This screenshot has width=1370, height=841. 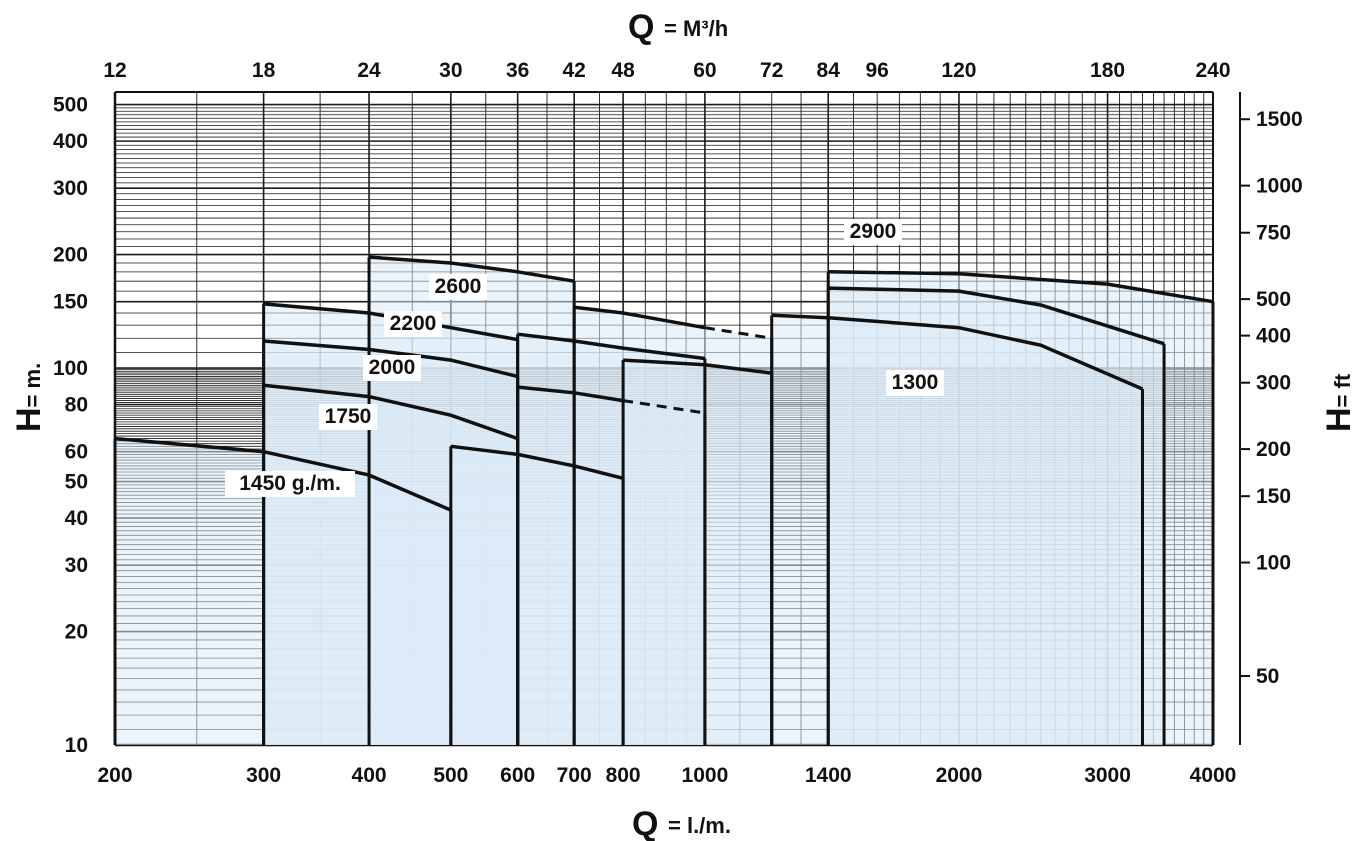 I want to click on x-tick-label-top: 84, so click(x=829, y=70).